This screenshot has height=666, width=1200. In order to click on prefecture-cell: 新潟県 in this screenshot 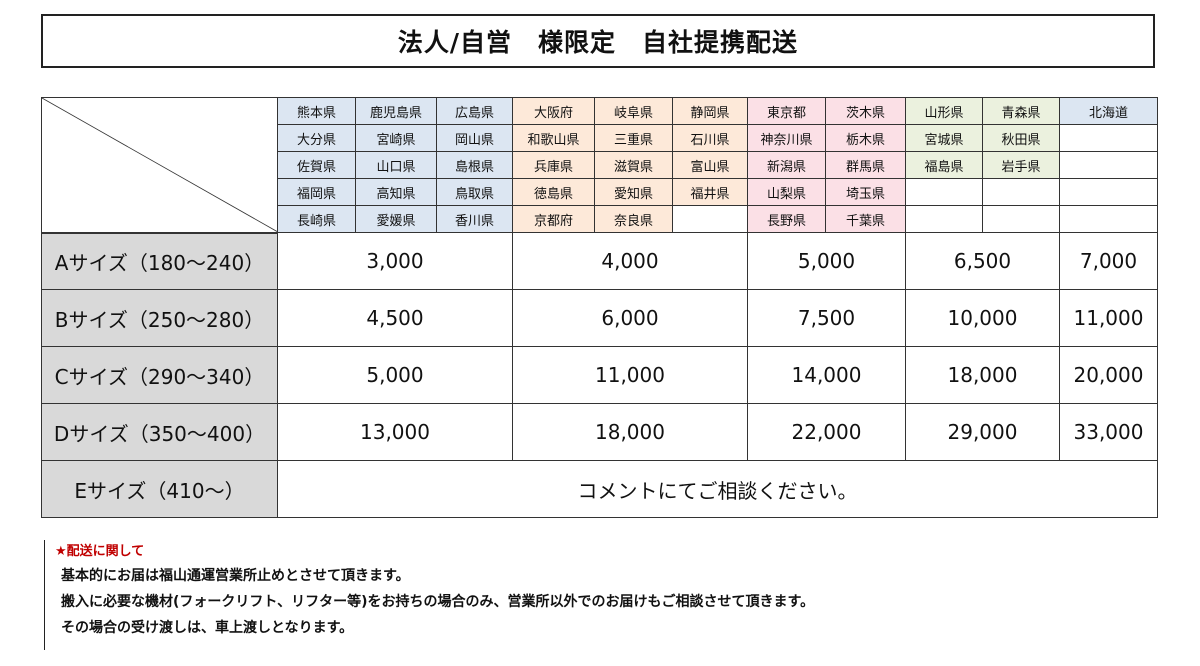, I will do `click(786, 165)`.